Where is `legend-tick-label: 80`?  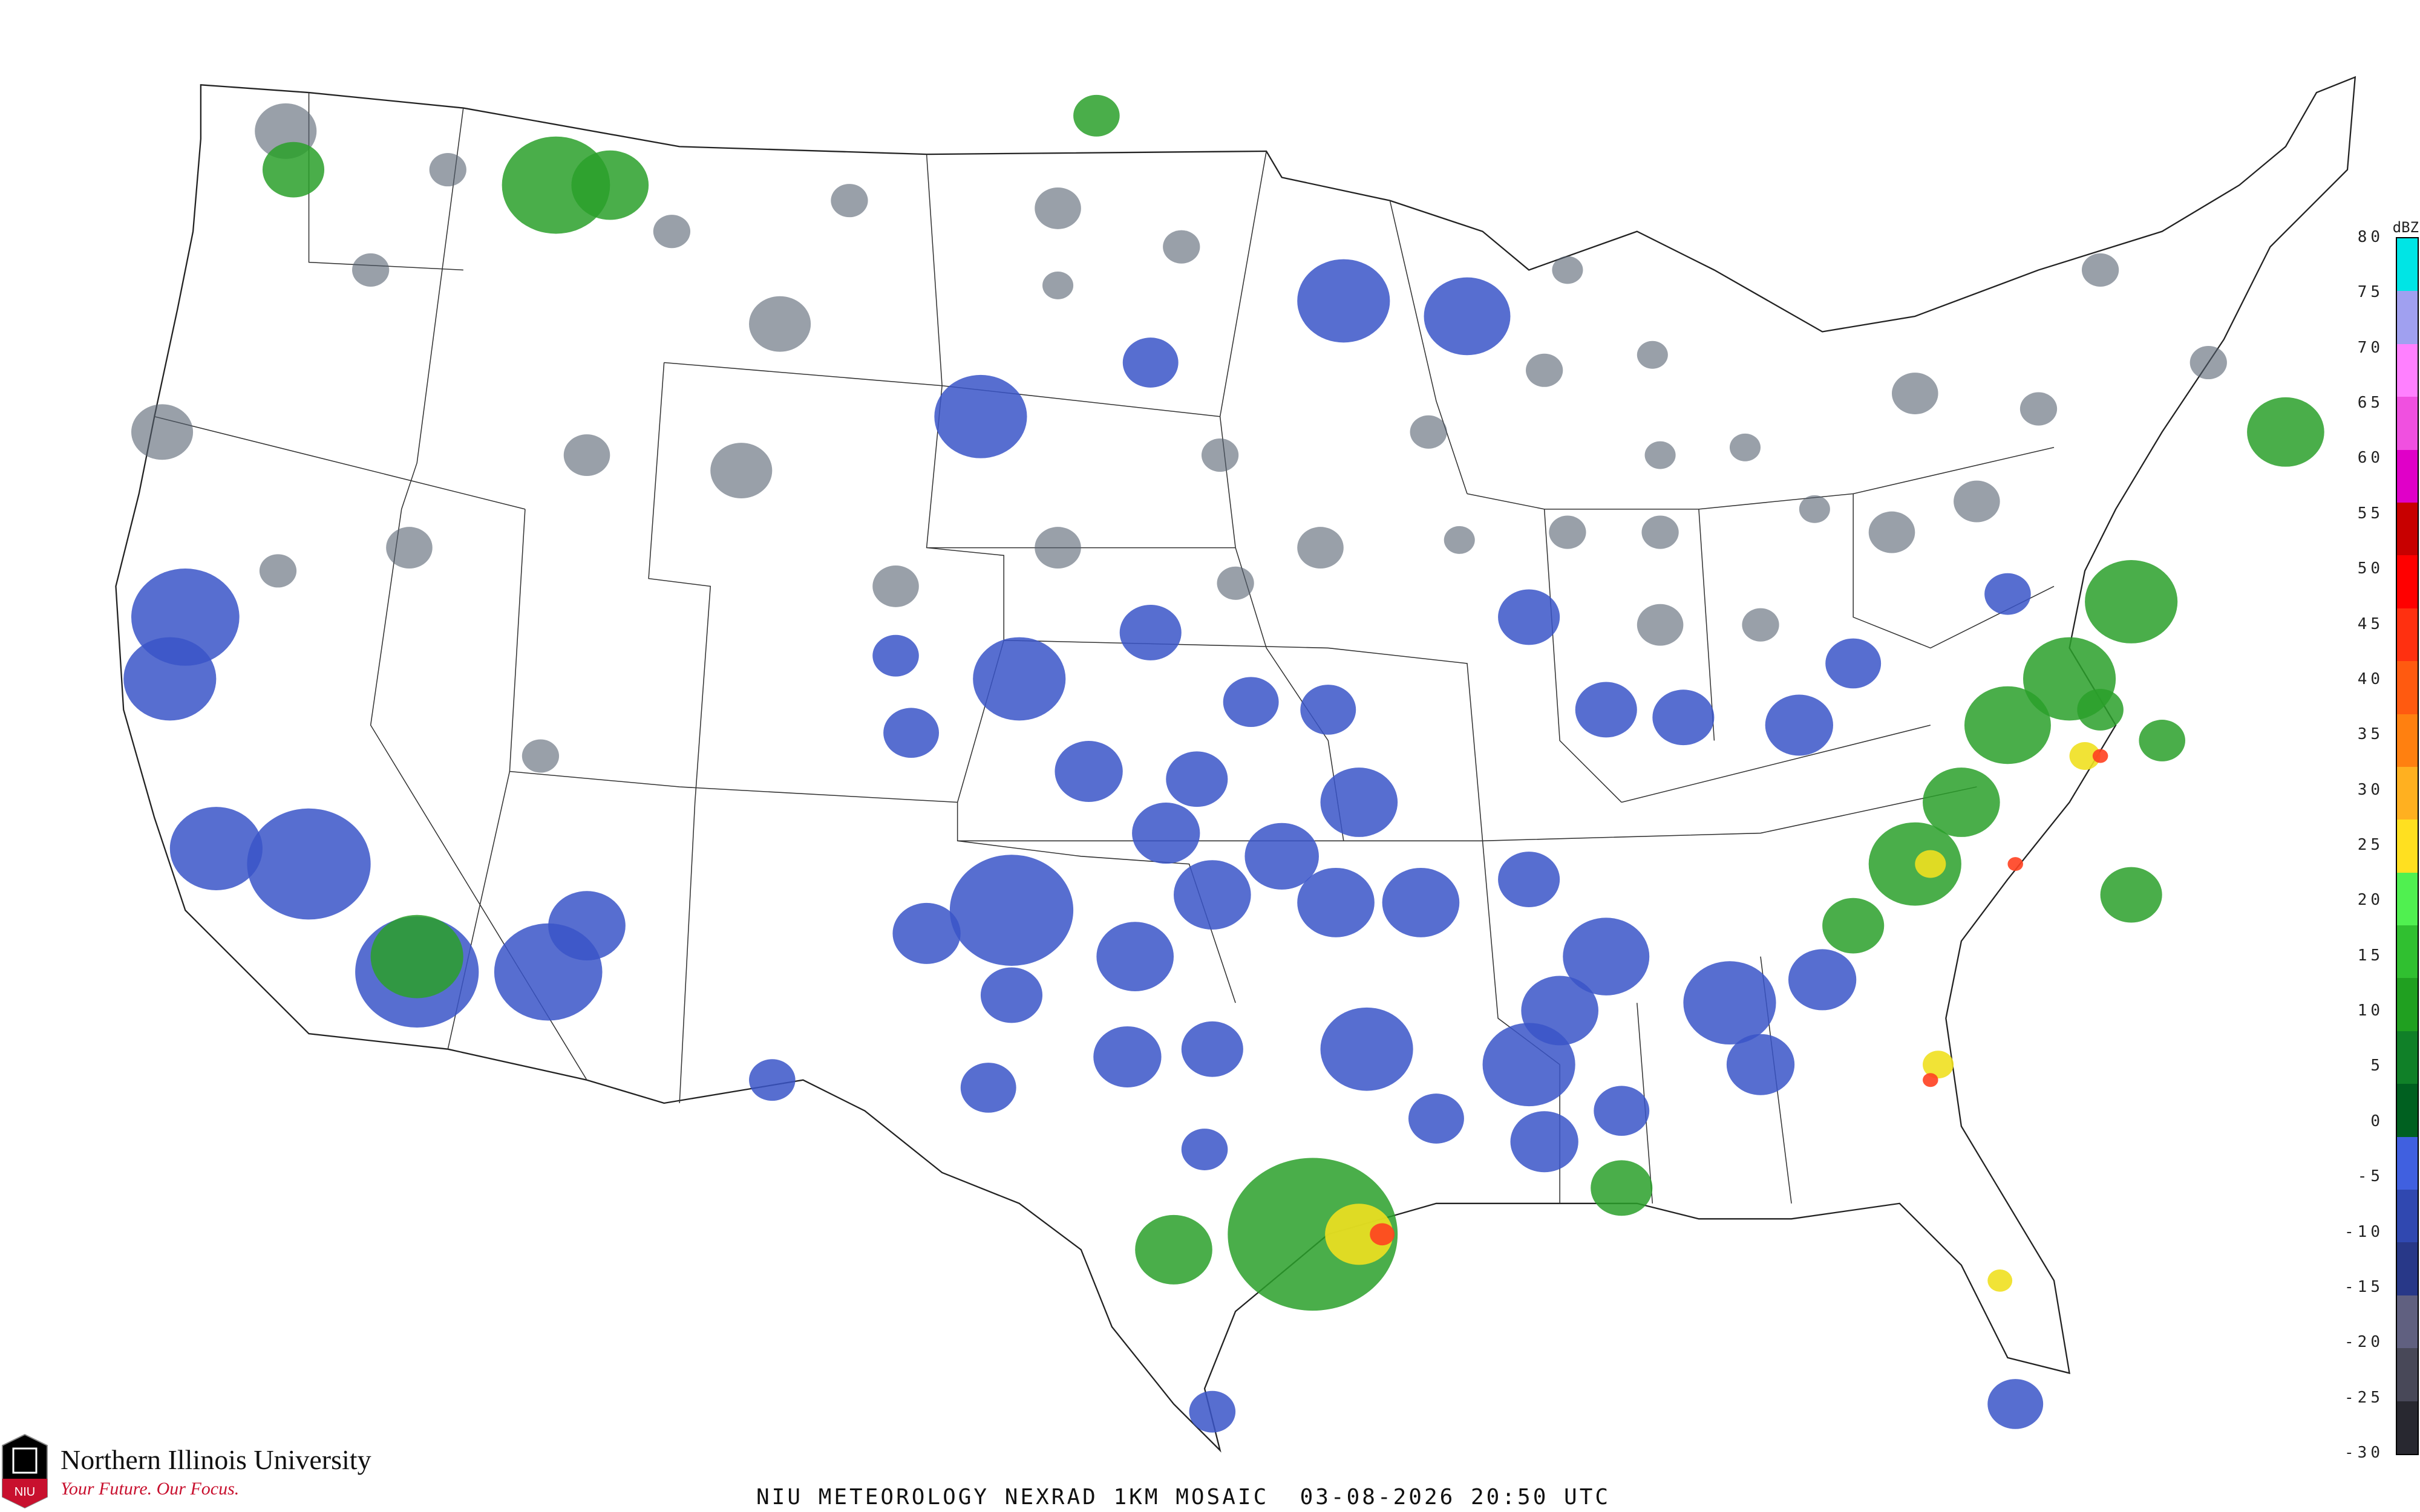 legend-tick-label: 80 is located at coordinates (2370, 237).